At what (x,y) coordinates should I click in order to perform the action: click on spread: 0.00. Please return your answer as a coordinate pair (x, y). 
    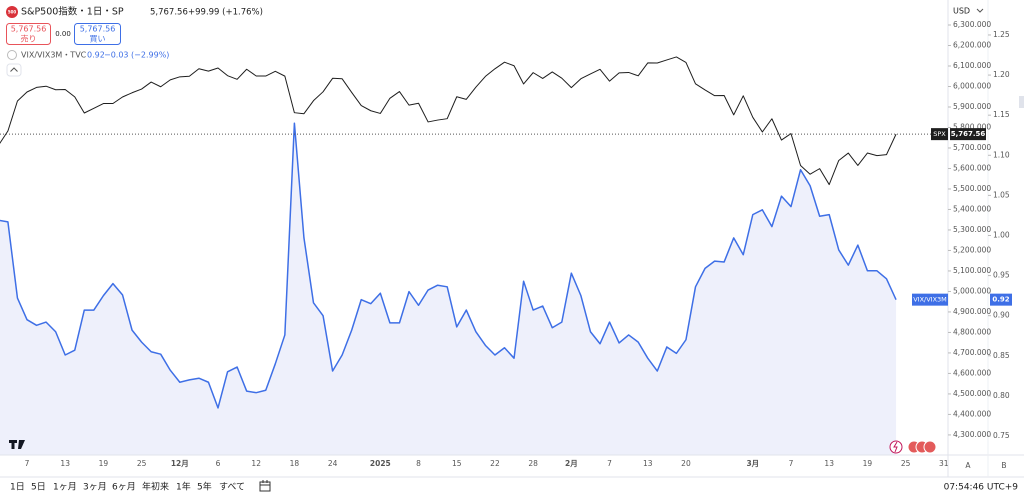
    Looking at the image, I should click on (63, 34).